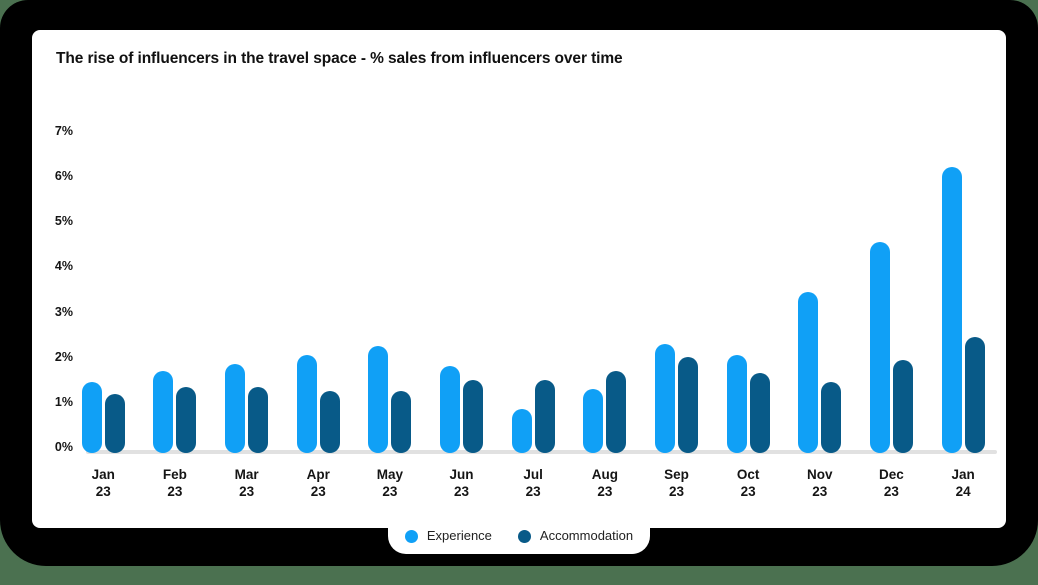  Describe the element at coordinates (461, 483) in the screenshot. I see `x-axis-label-jun-23: Jun 23` at that location.